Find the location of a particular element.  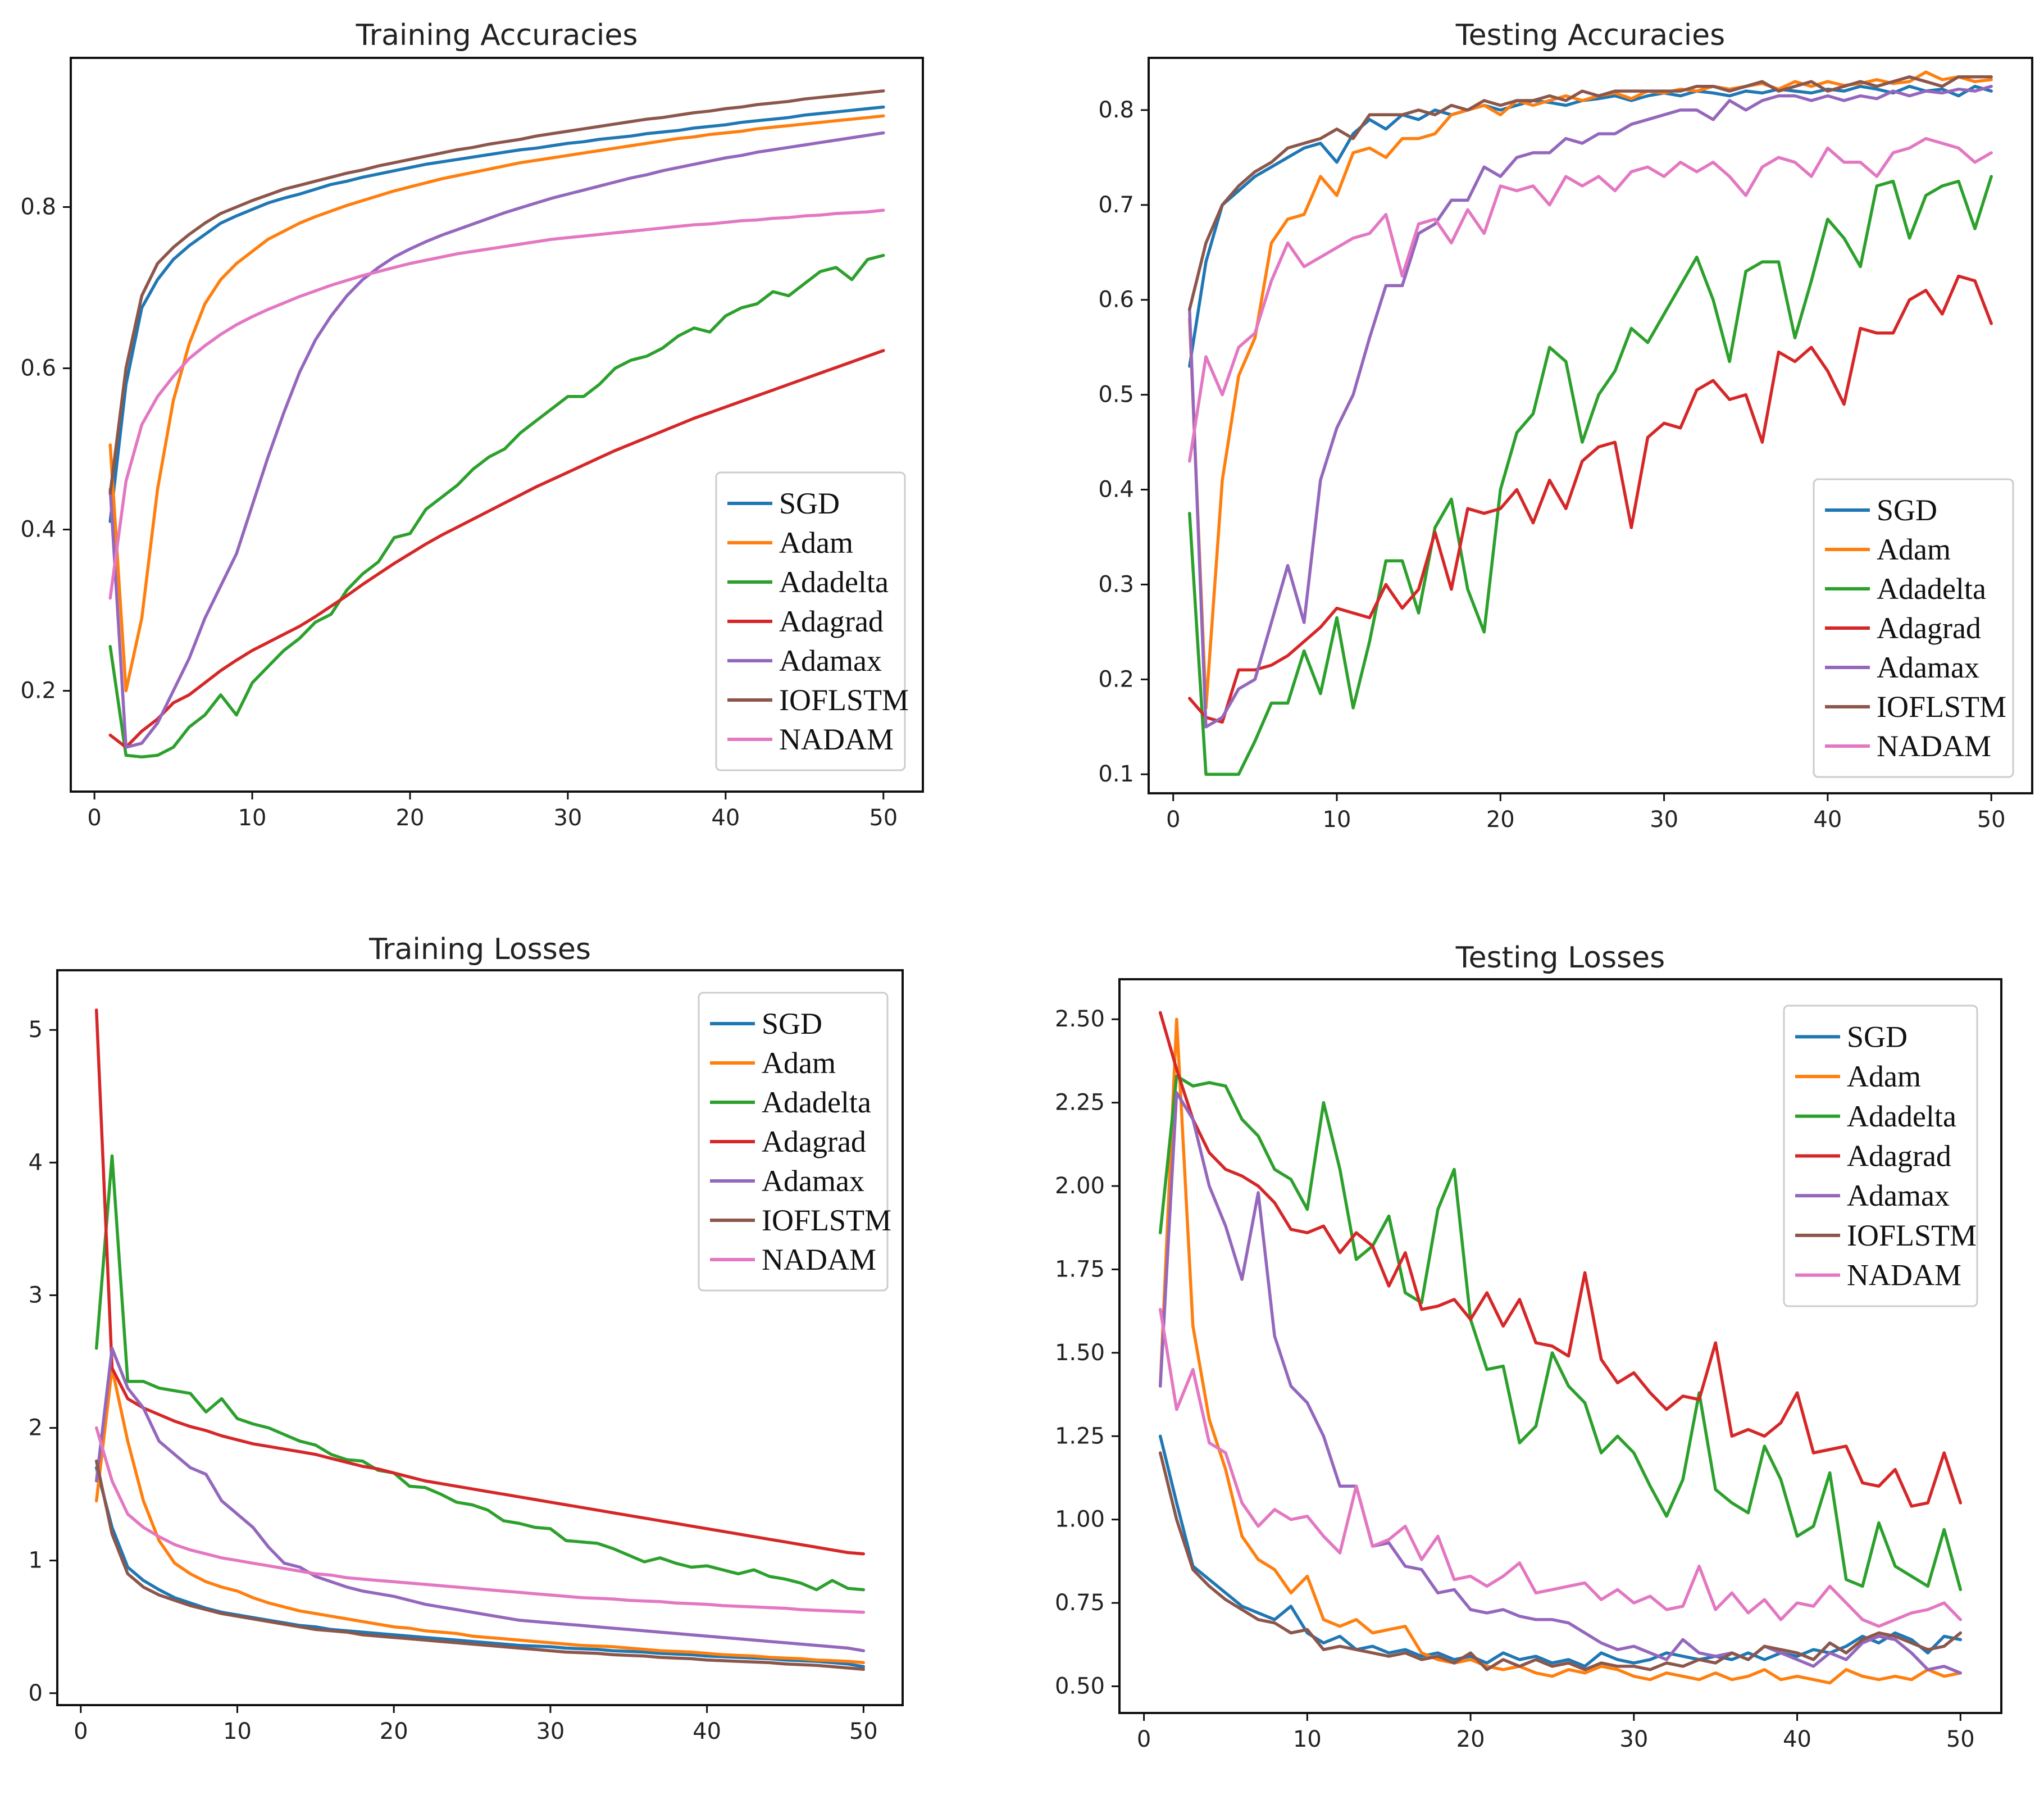

y-tick-label: 0.50 is located at coordinates (1080, 1686).